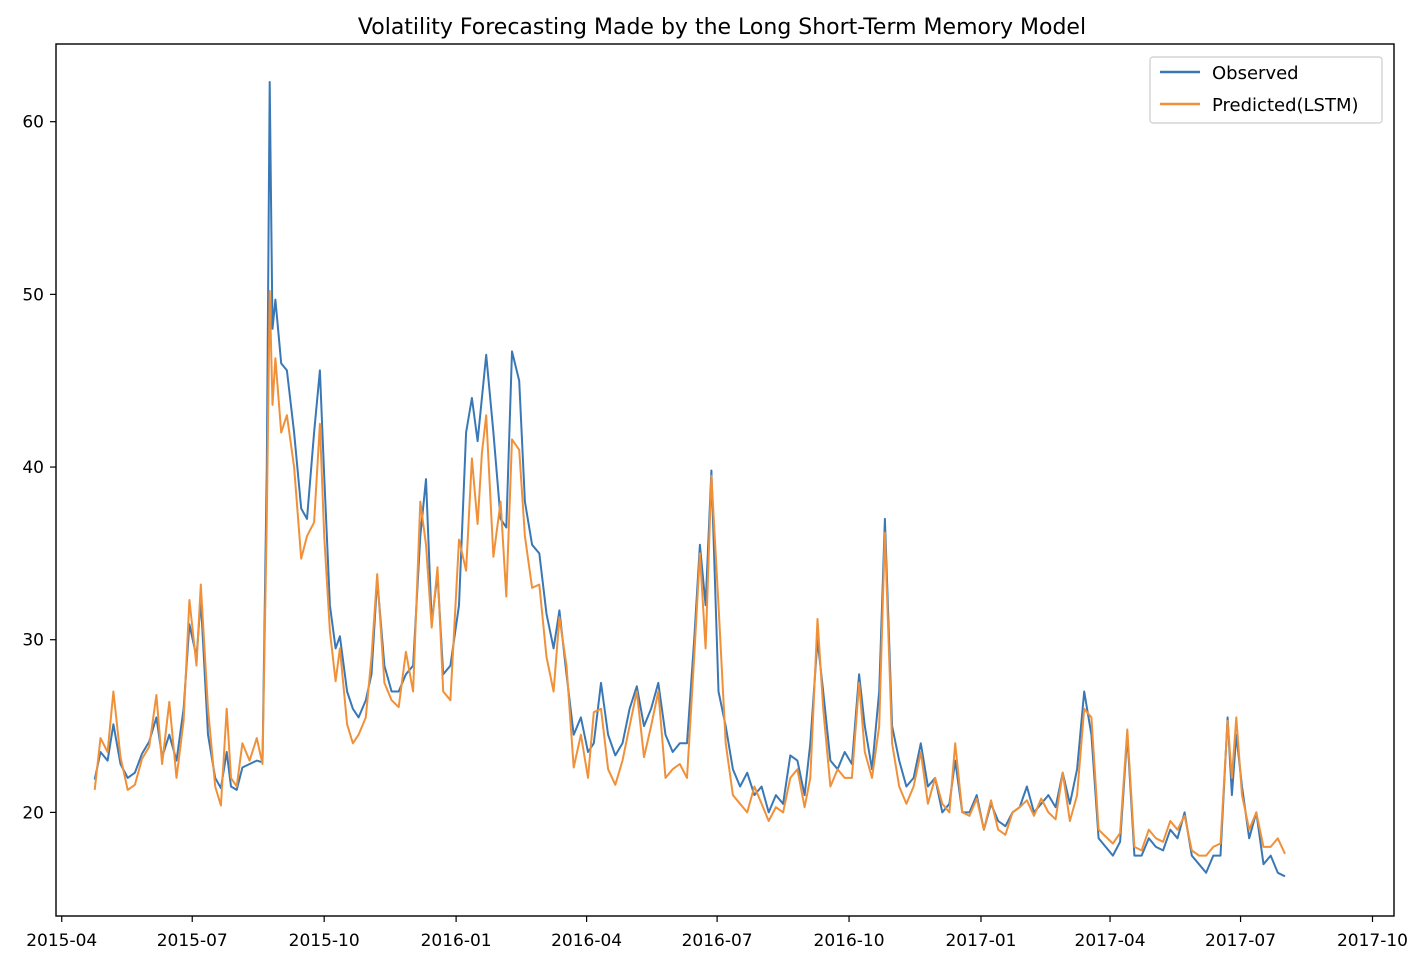 This screenshot has width=1414, height=964. I want to click on y-tick-label: 20, so click(33, 813).